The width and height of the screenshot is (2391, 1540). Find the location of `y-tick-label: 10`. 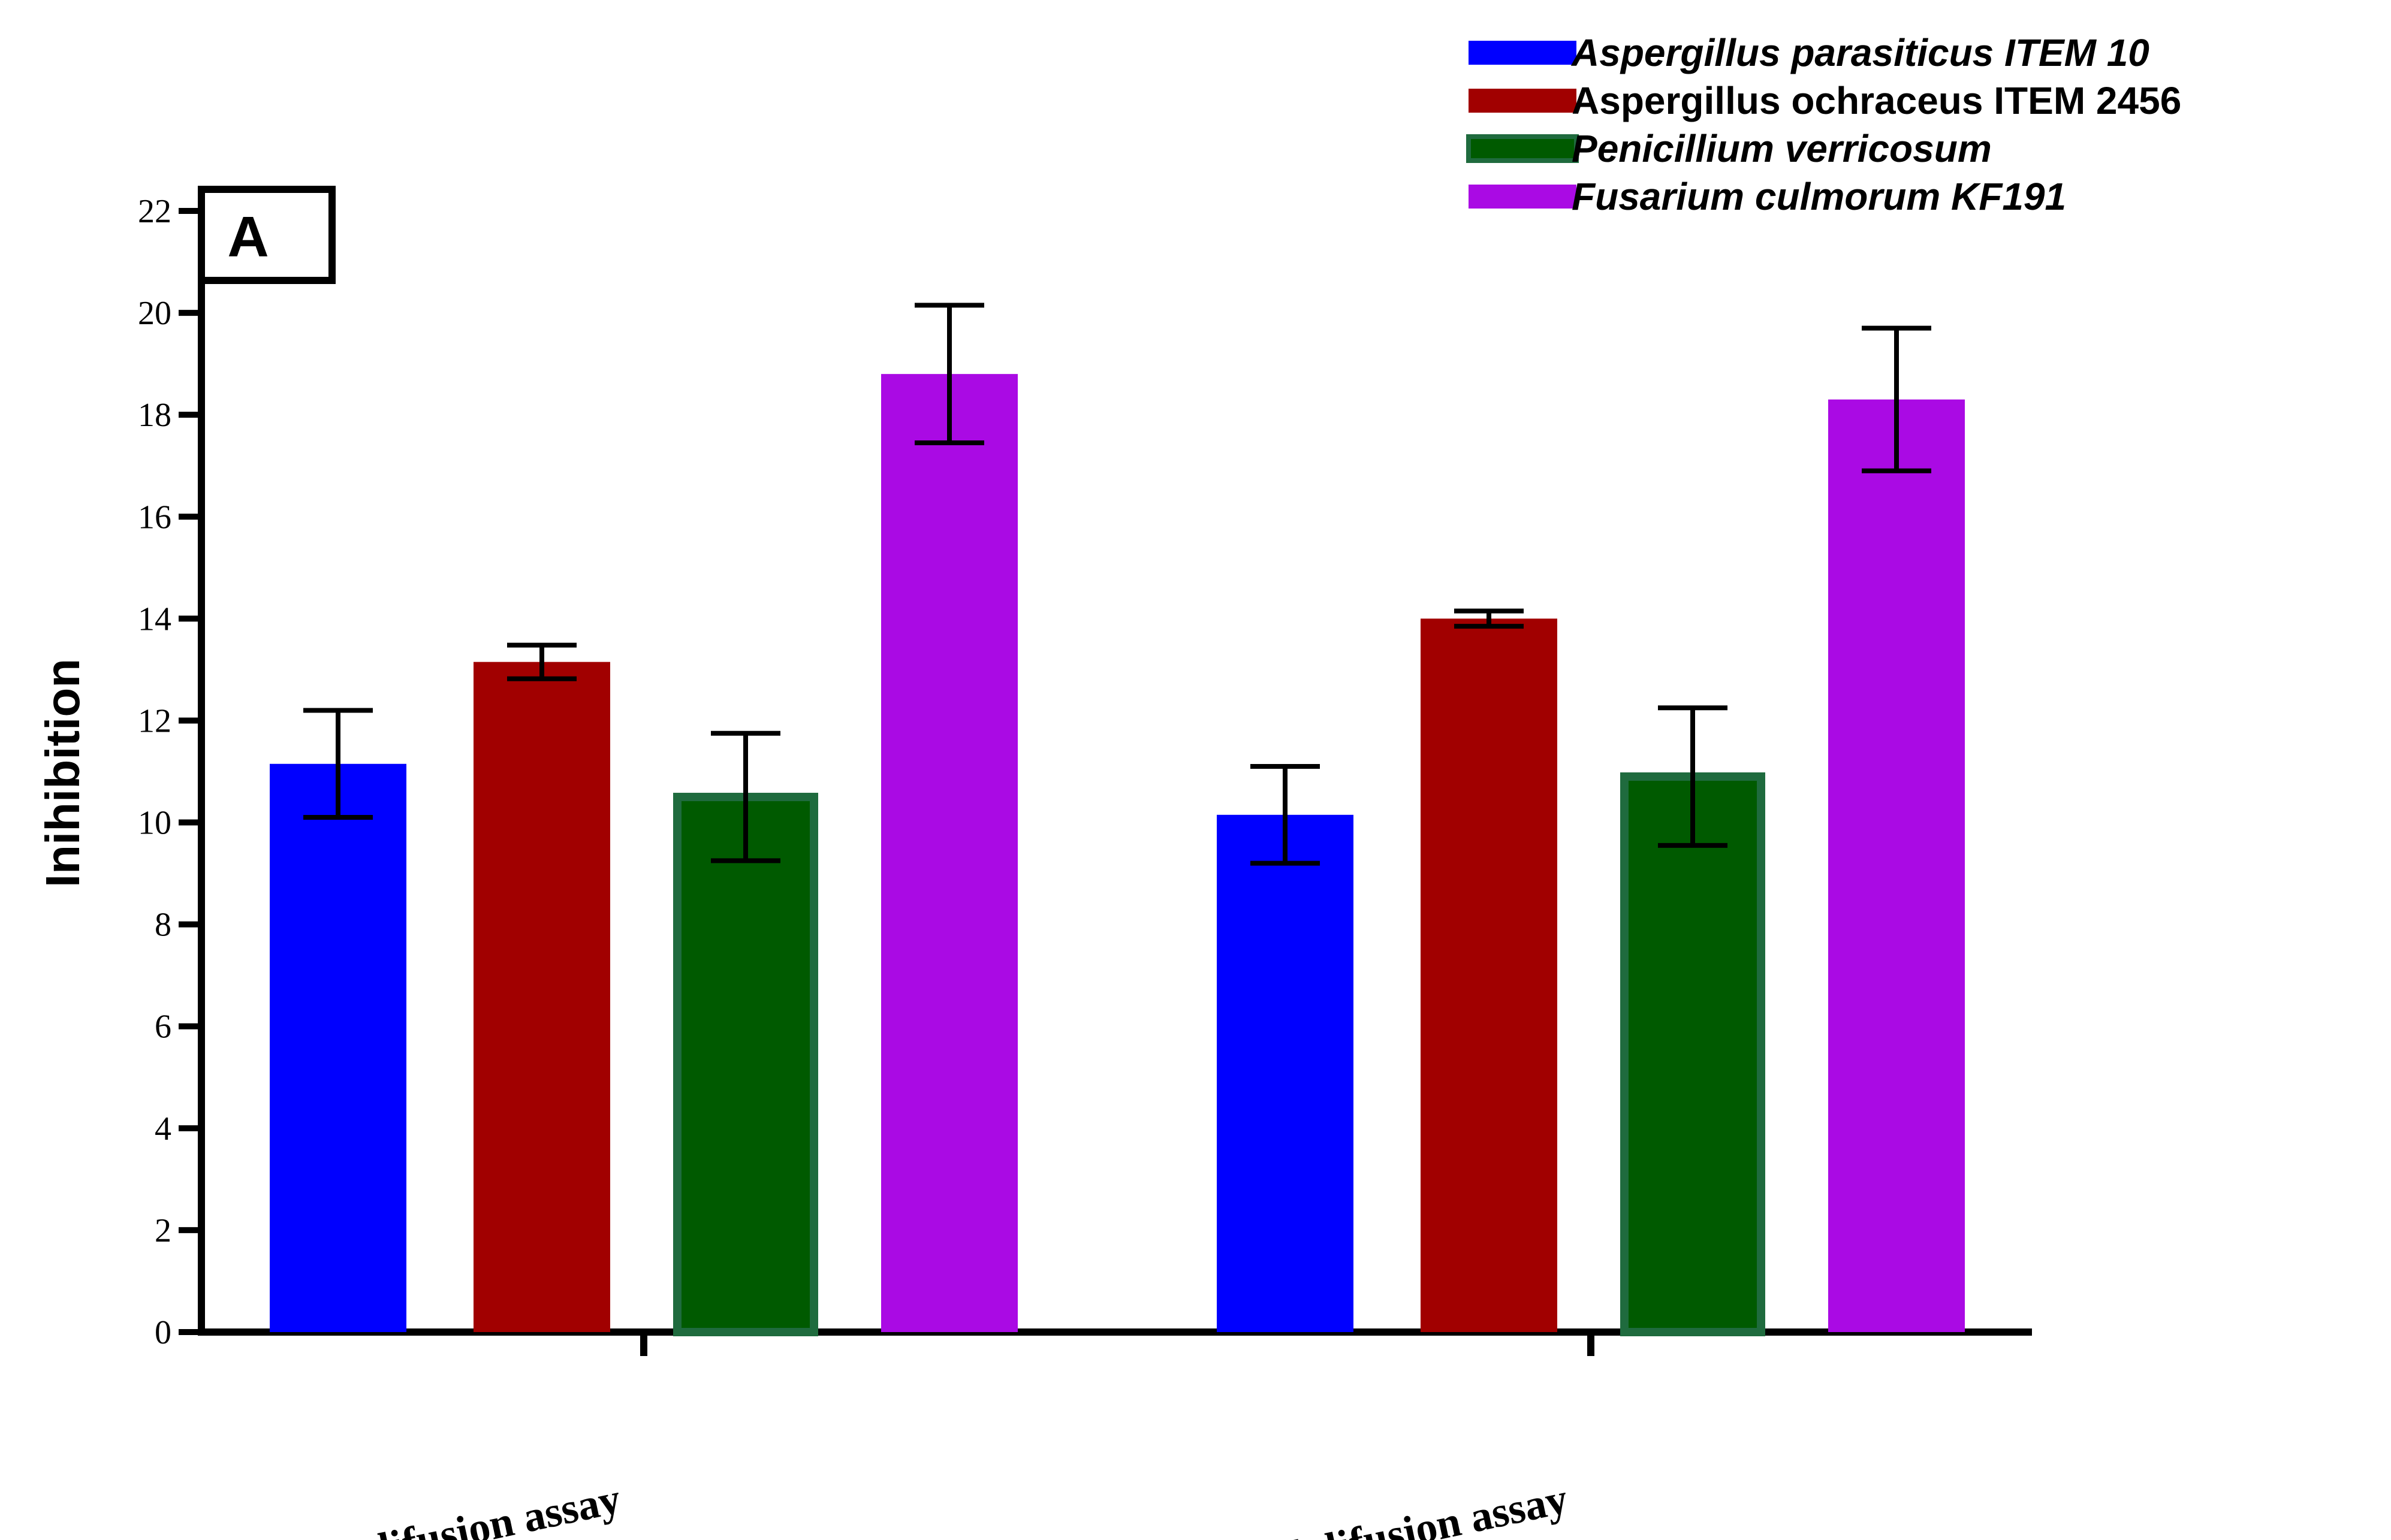

y-tick-label: 10 is located at coordinates (155, 823).